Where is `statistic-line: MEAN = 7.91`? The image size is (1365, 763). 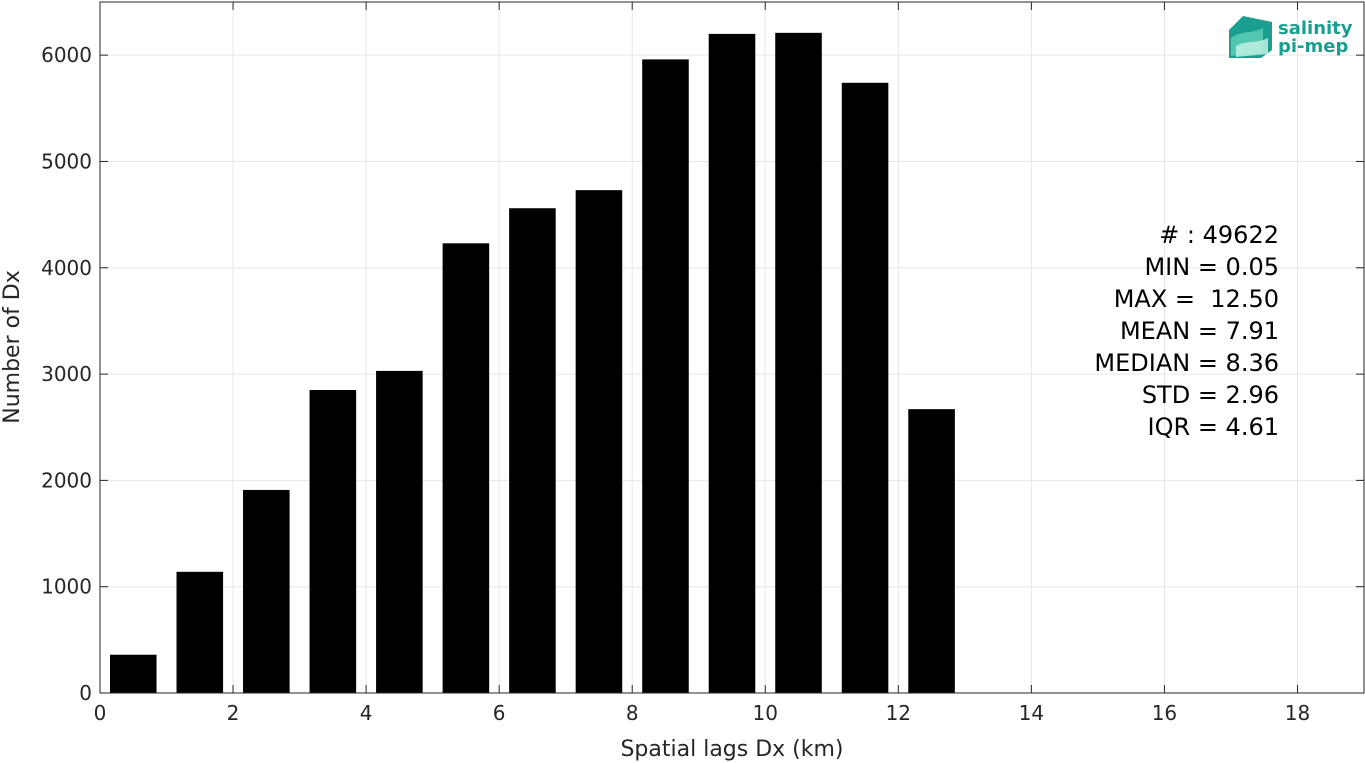
statistic-line: MEAN = 7.91 is located at coordinates (1199, 331).